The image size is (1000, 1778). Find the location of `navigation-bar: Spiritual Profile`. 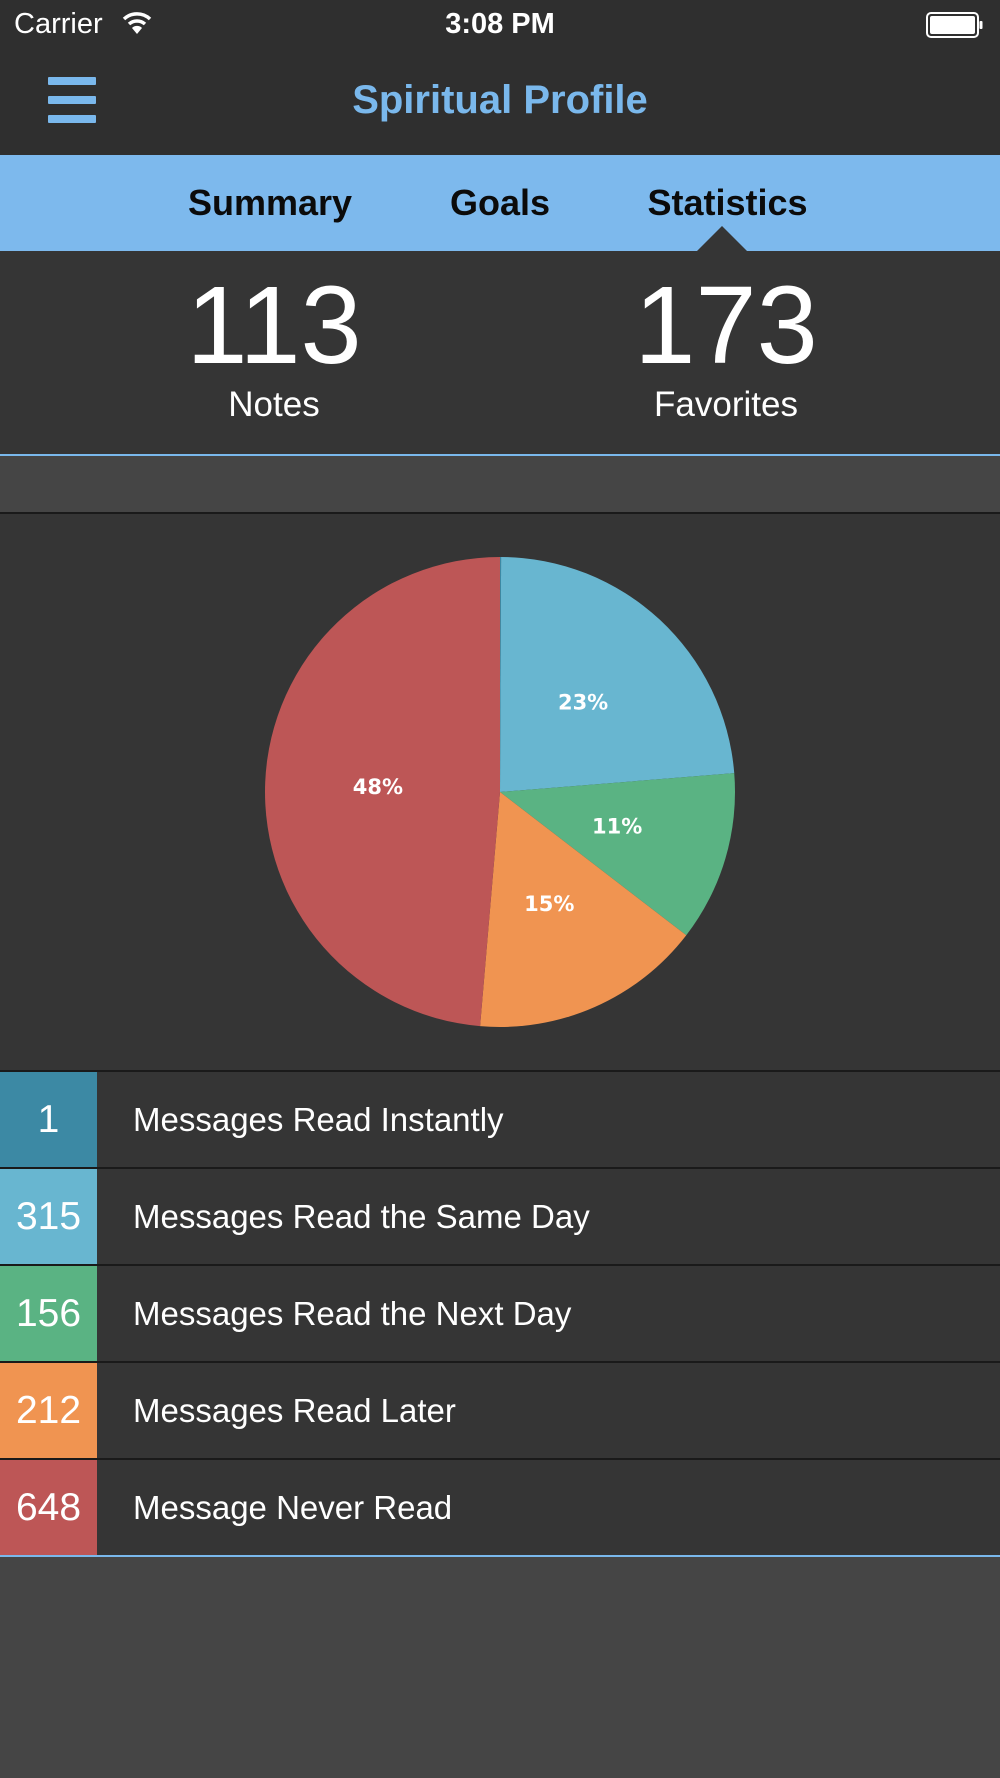

navigation-bar: Spiritual Profile is located at coordinates (500, 102).